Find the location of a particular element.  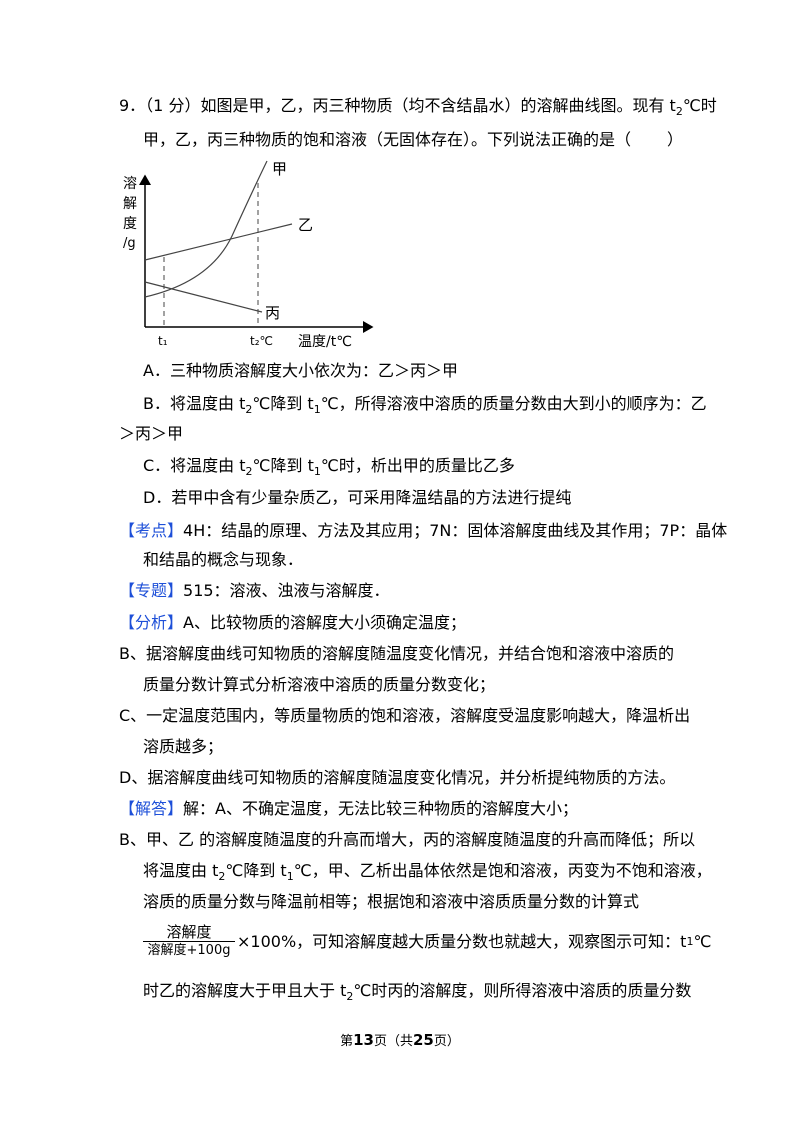

jieda-line-b1: B、甲、乙 的溶解度随温度的升高而增大，丙的溶解度随温度的升高而降低；所以 is located at coordinates (407, 839).